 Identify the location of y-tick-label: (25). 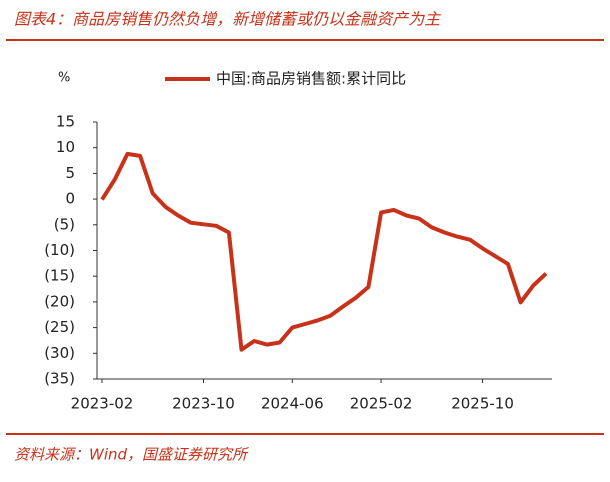
(59, 327).